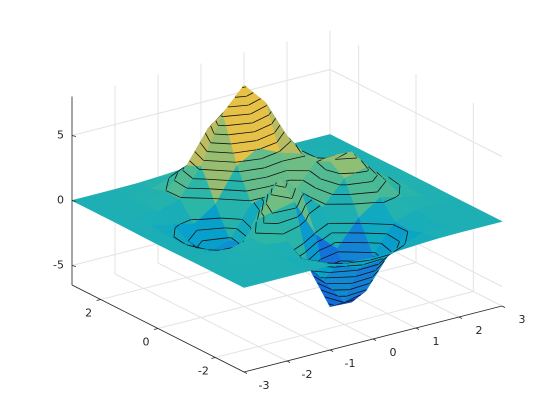 This screenshot has height=420, width=560. Describe the element at coordinates (60, 135) in the screenshot. I see `z-tick-label: 5` at that location.